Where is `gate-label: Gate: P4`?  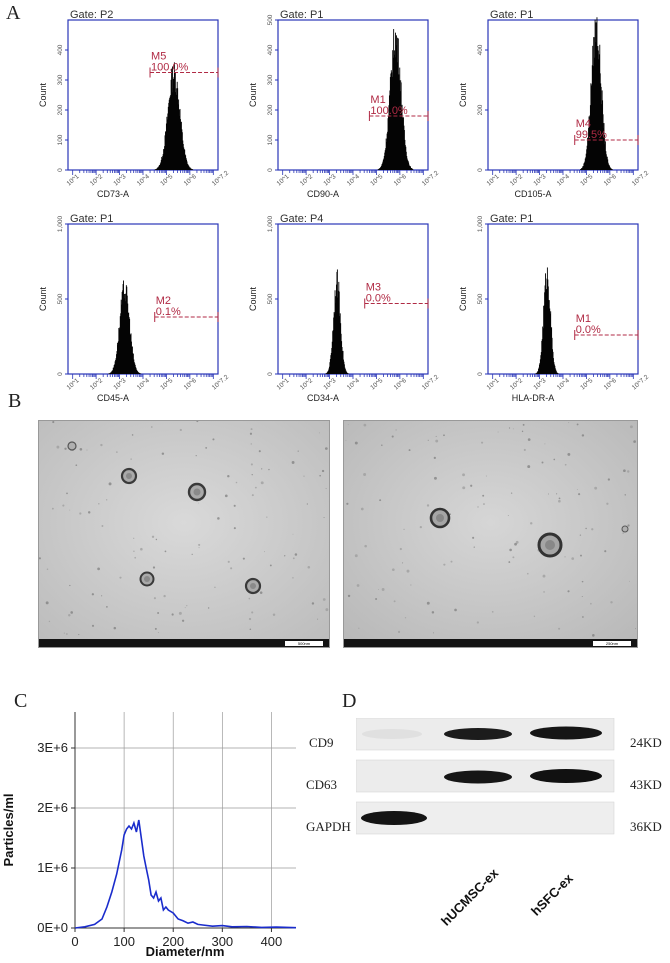
gate-label: Gate: P4 is located at coordinates (301, 219).